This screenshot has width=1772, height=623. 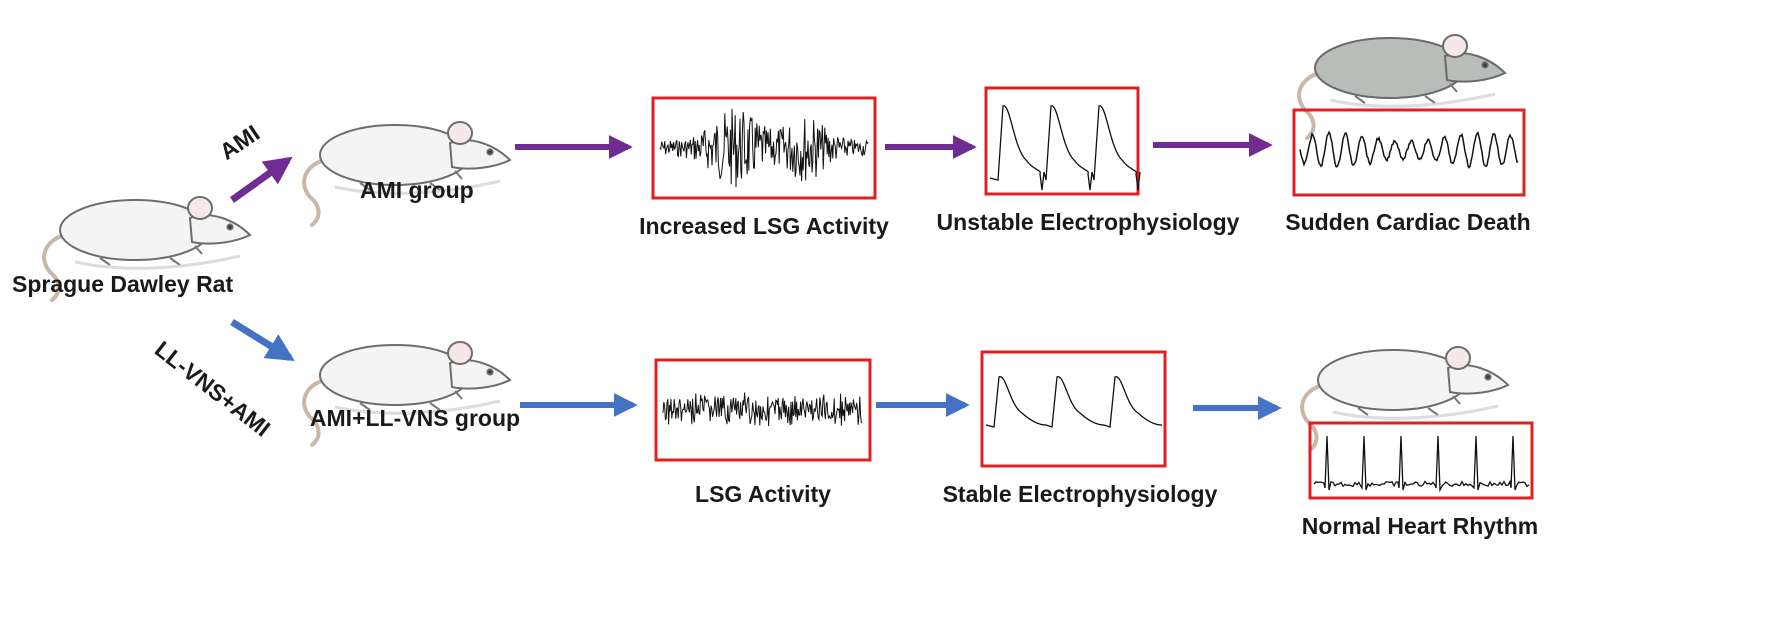 What do you see at coordinates (1074, 402) in the screenshot?
I see `stable-ep-trace` at bounding box center [1074, 402].